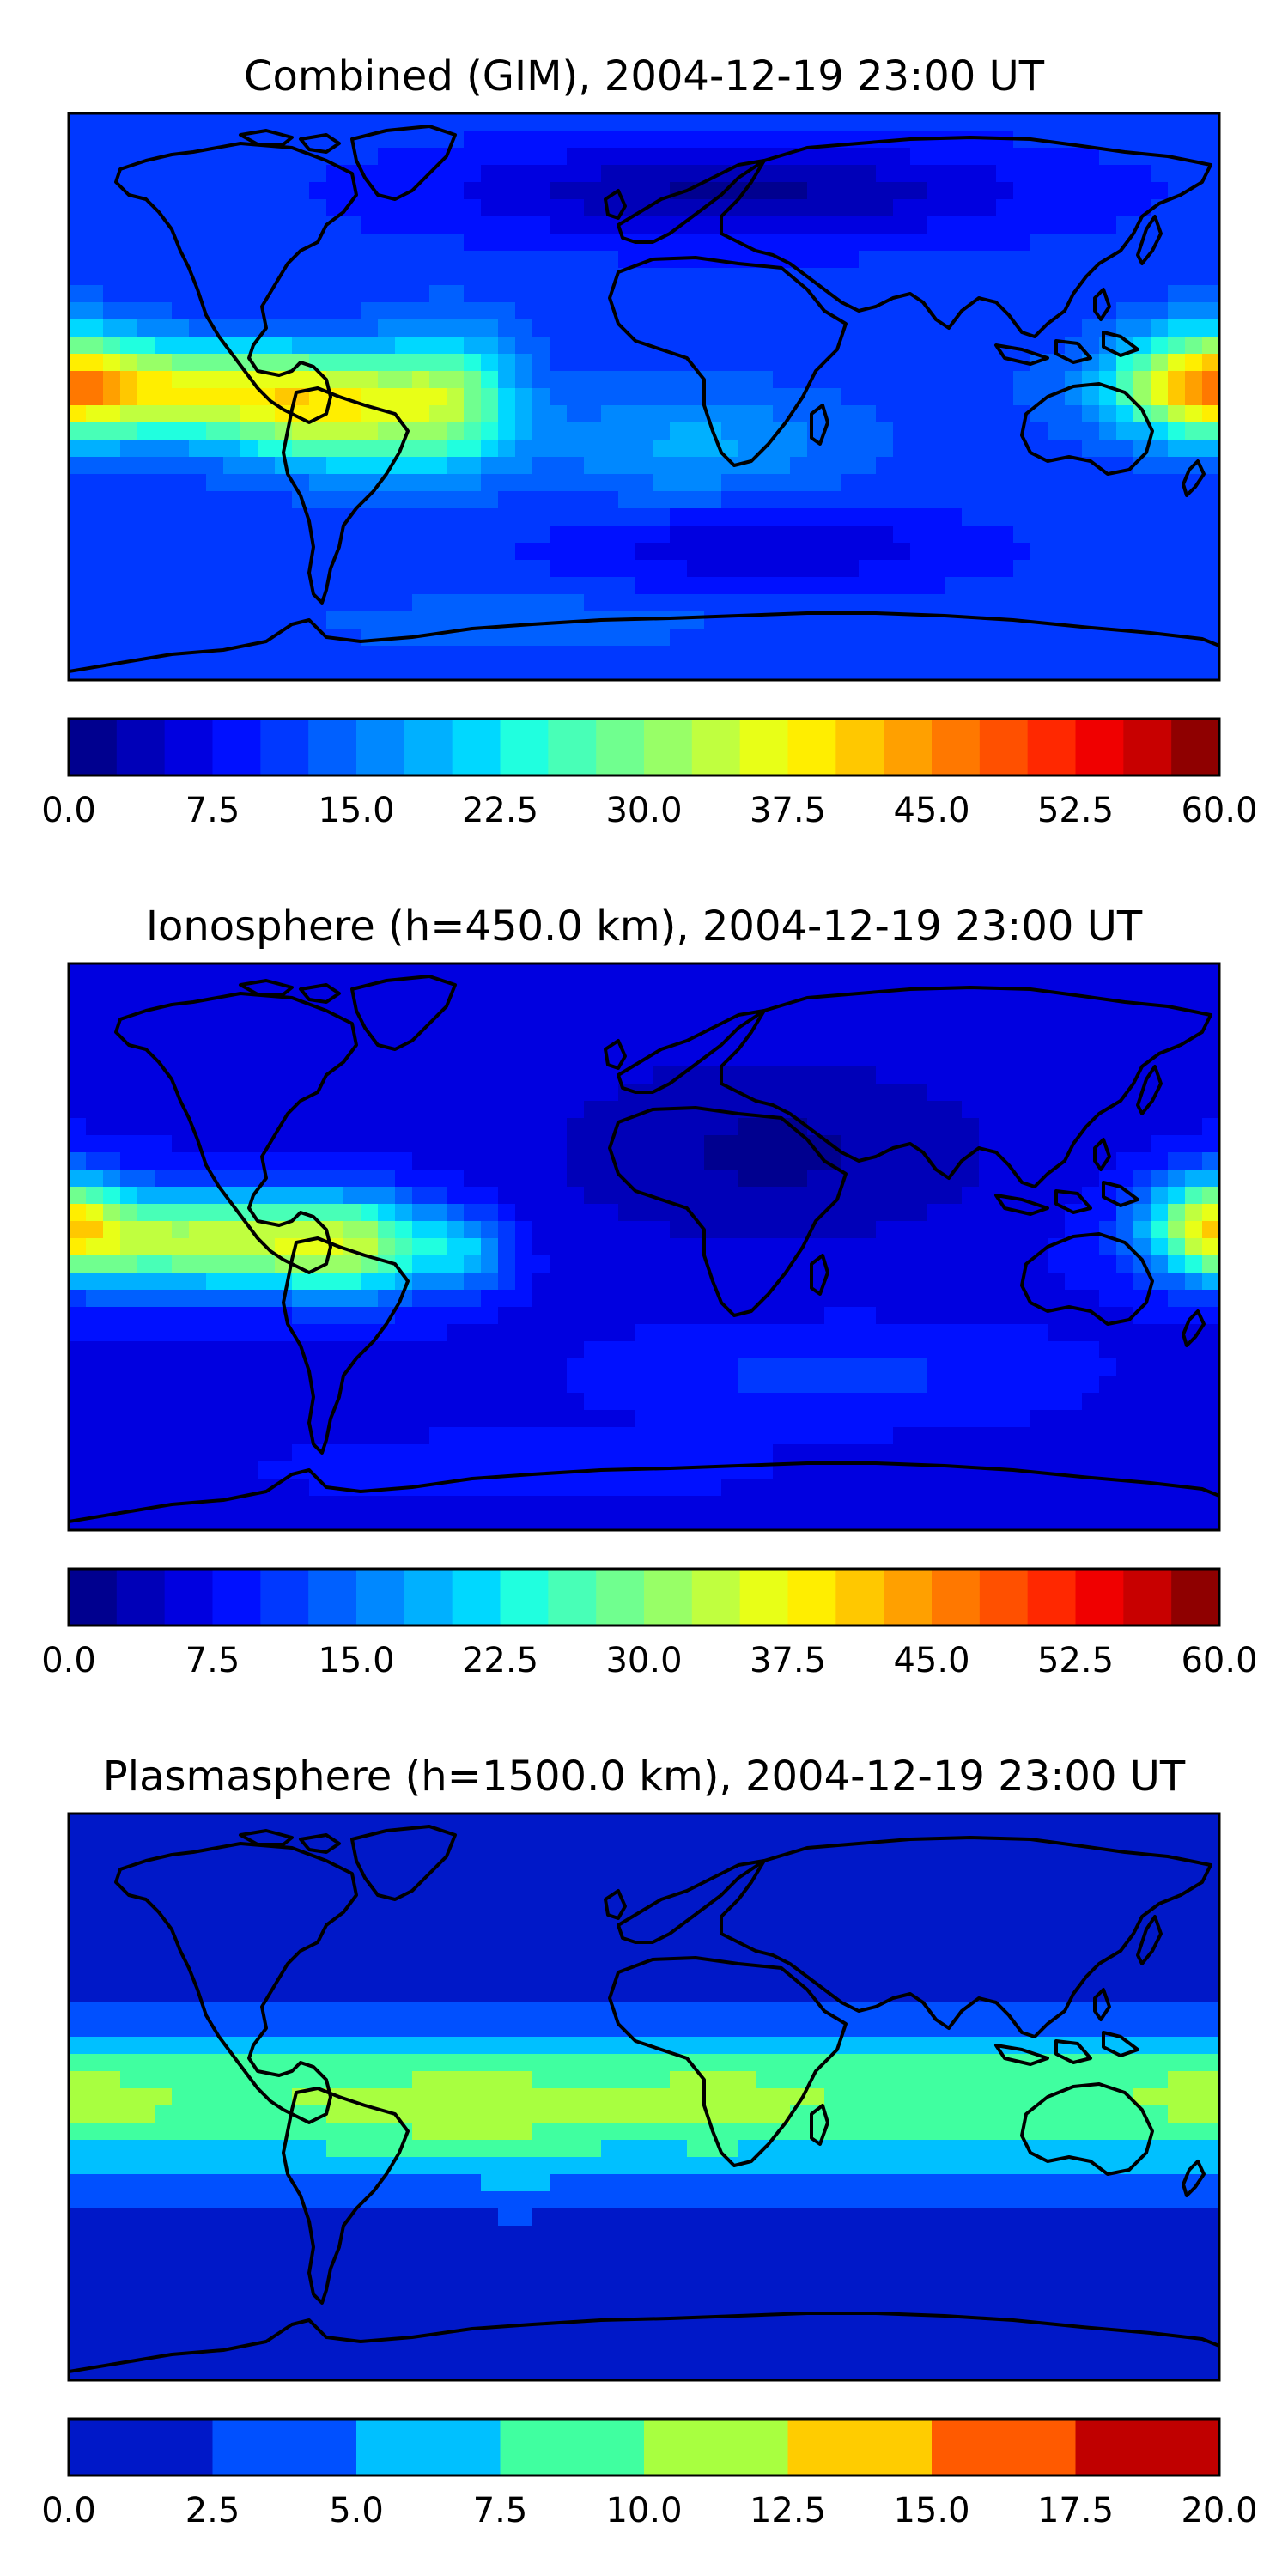 This screenshot has height=2576, width=1288. I want to click on colorbar-swatch, so click(380, 1597).